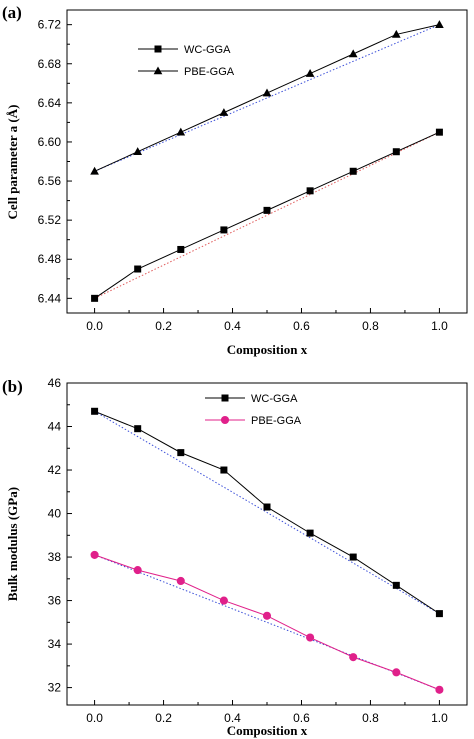  Describe the element at coordinates (12, 162) in the screenshot. I see `panel-a-y-axis-title: Cell parameter a (Å)` at that location.